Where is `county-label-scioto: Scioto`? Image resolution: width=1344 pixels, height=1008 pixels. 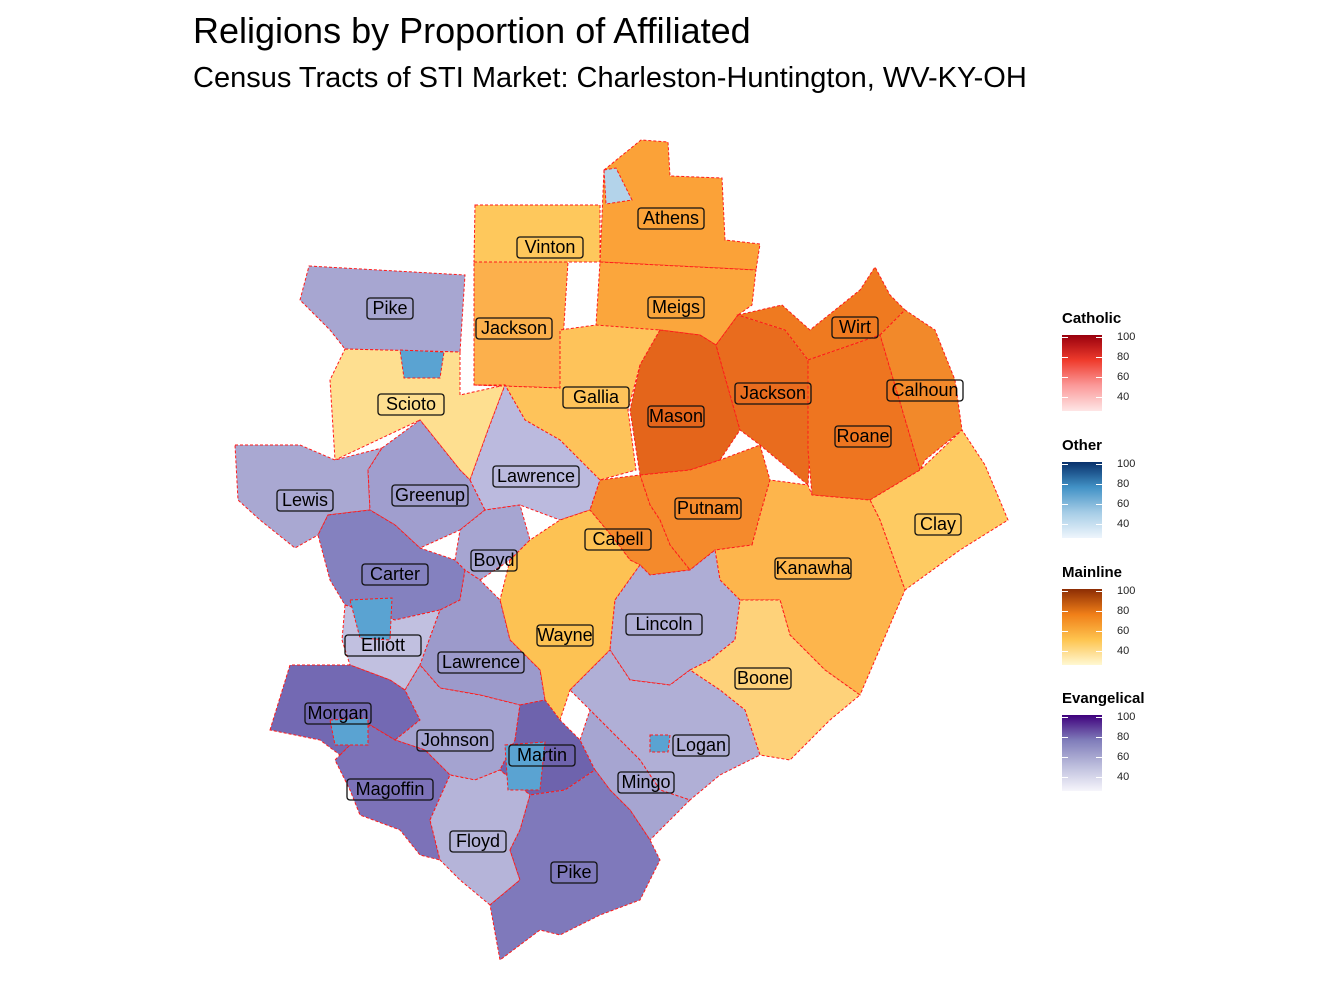 county-label-scioto: Scioto is located at coordinates (411, 404).